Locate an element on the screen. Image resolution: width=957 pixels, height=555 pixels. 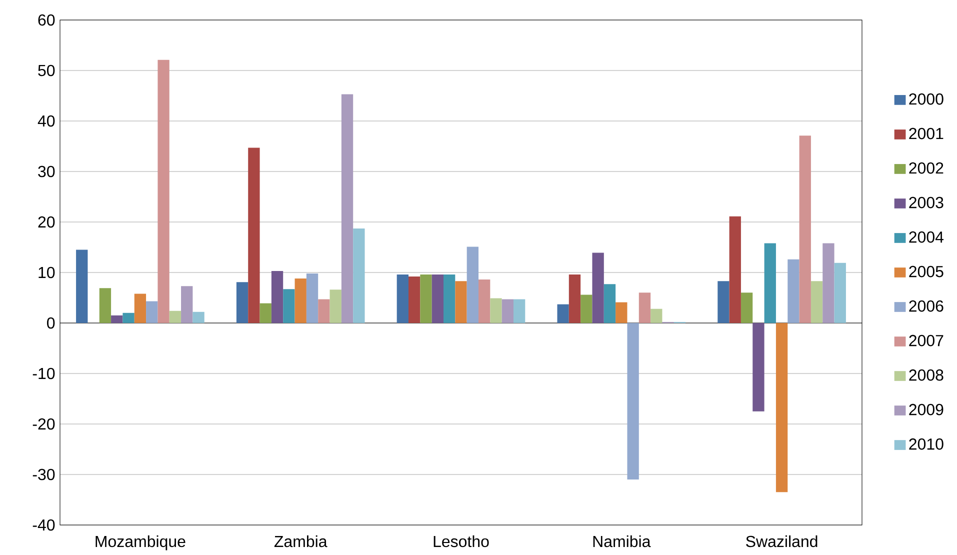
y-tick-label: -20 is located at coordinates (43, 424).